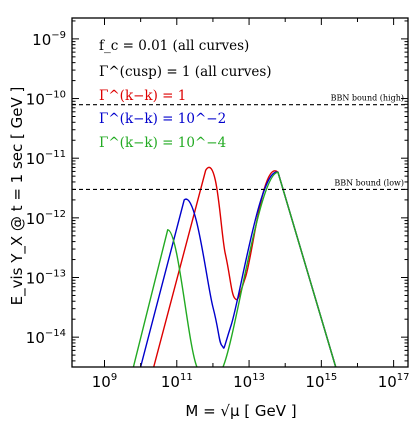  I want to click on y-tick-label-4: 10−13, so click(46, 278).